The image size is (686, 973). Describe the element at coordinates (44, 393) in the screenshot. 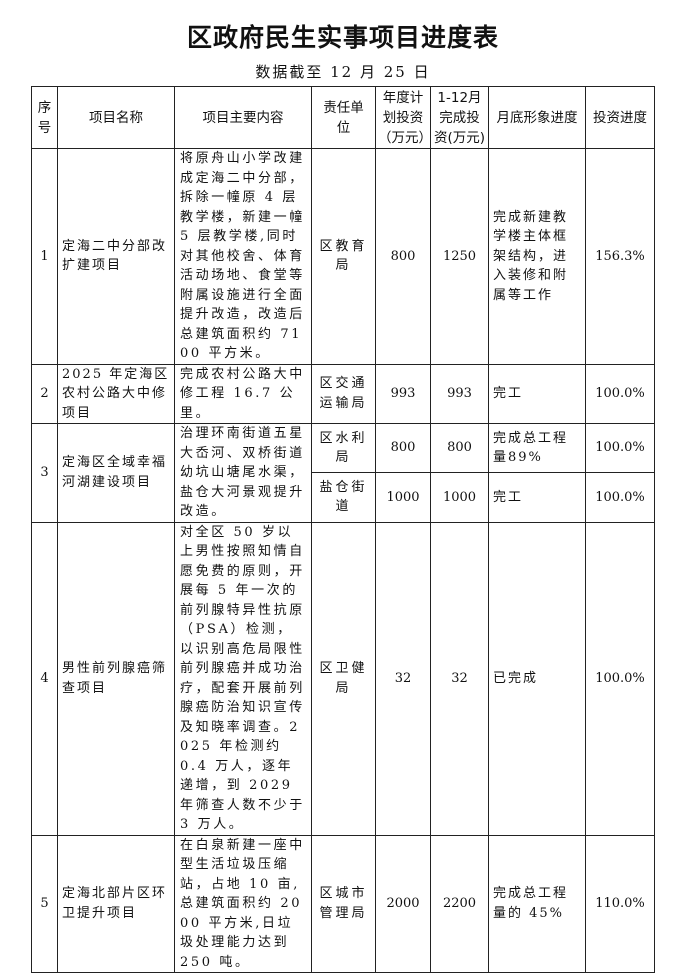

I see `row-no: 2` at that location.